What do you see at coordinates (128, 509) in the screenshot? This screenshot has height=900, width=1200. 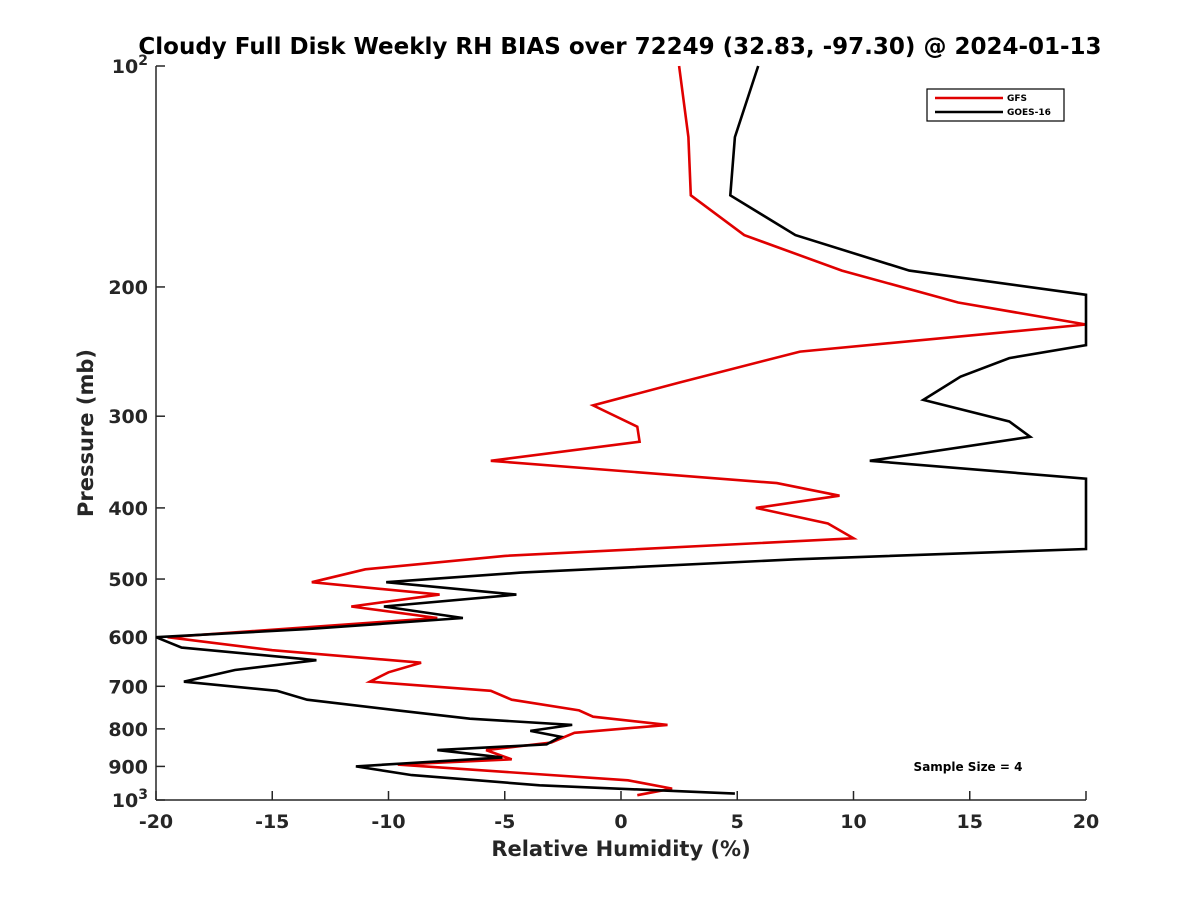 I see `y-tick-label: 400` at bounding box center [128, 509].